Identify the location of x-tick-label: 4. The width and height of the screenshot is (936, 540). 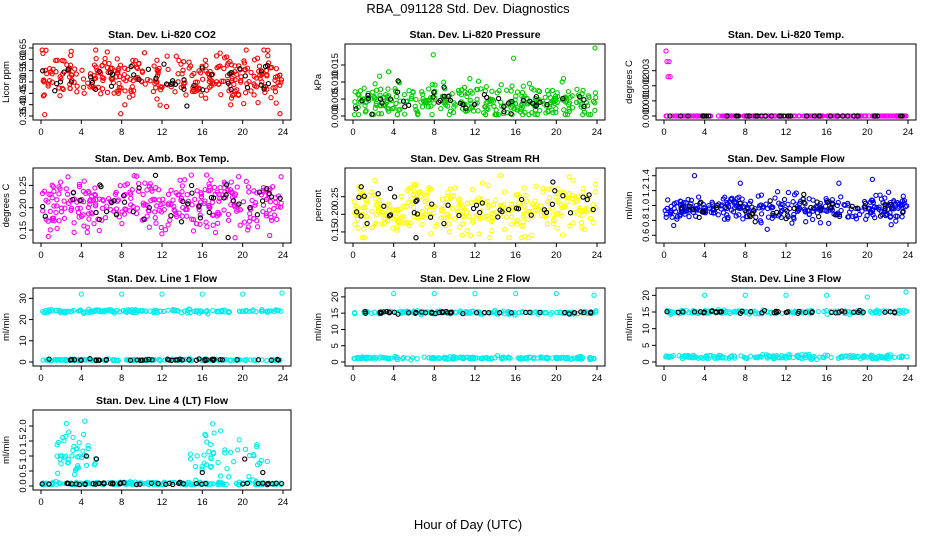
(393, 132).